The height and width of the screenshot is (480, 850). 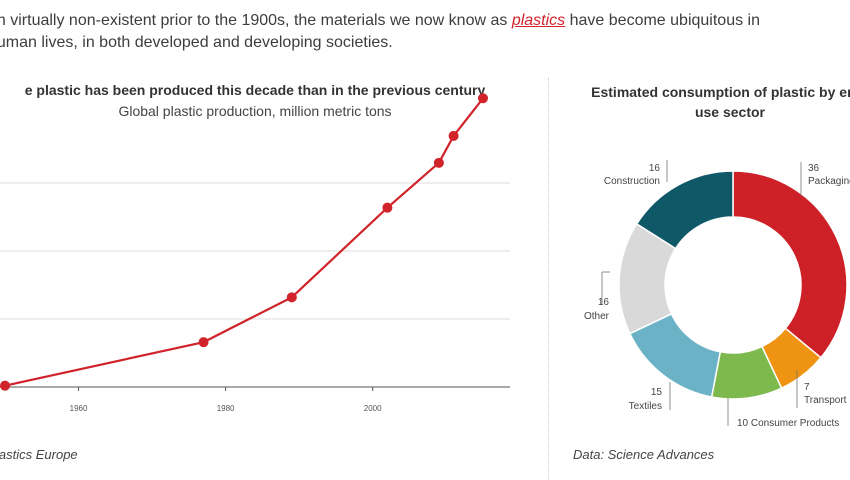 I want to click on slice-category-label: Textiles, so click(x=645, y=406).